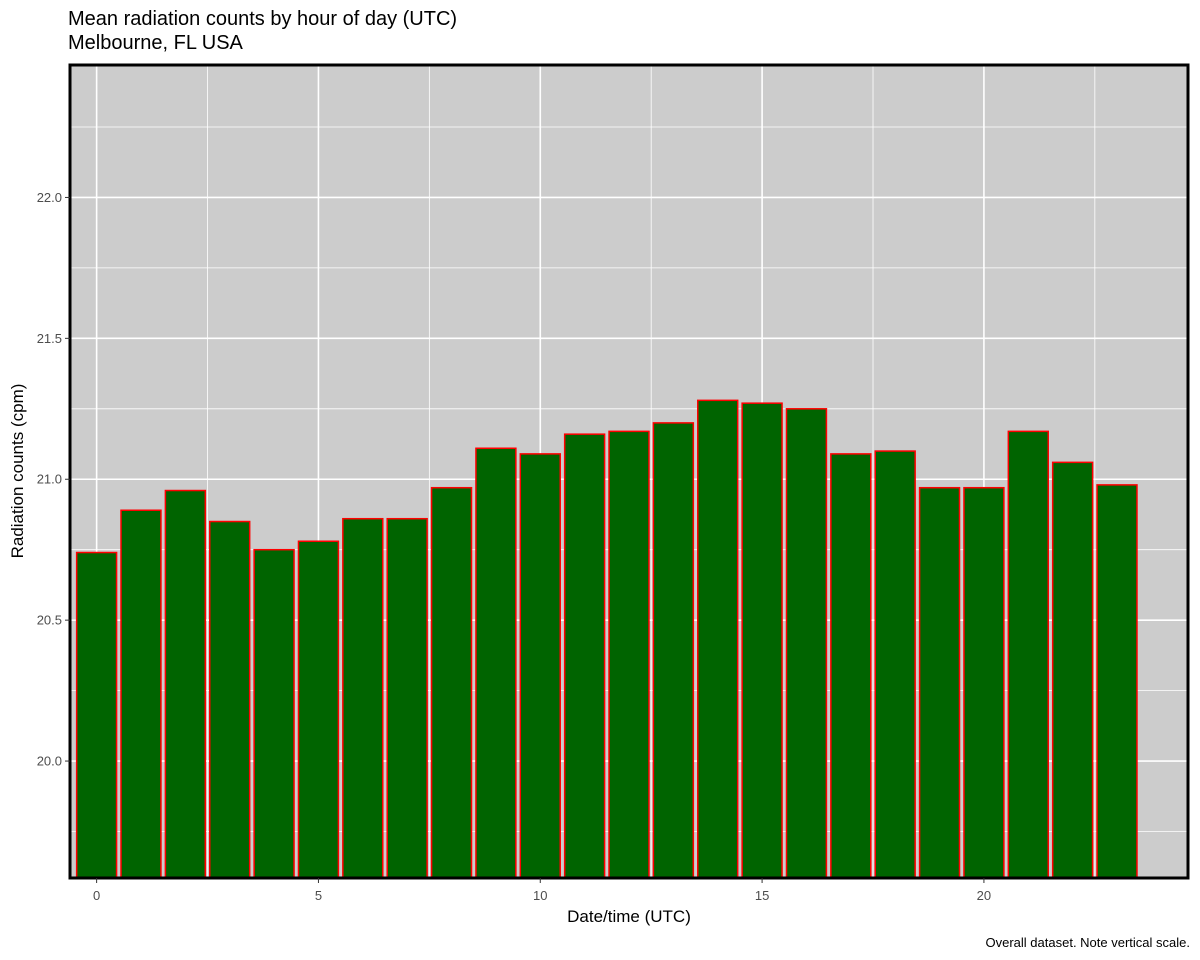 Image resolution: width=1200 pixels, height=960 pixels. What do you see at coordinates (49, 761) in the screenshot?
I see `y-tick-label: 20.0` at bounding box center [49, 761].